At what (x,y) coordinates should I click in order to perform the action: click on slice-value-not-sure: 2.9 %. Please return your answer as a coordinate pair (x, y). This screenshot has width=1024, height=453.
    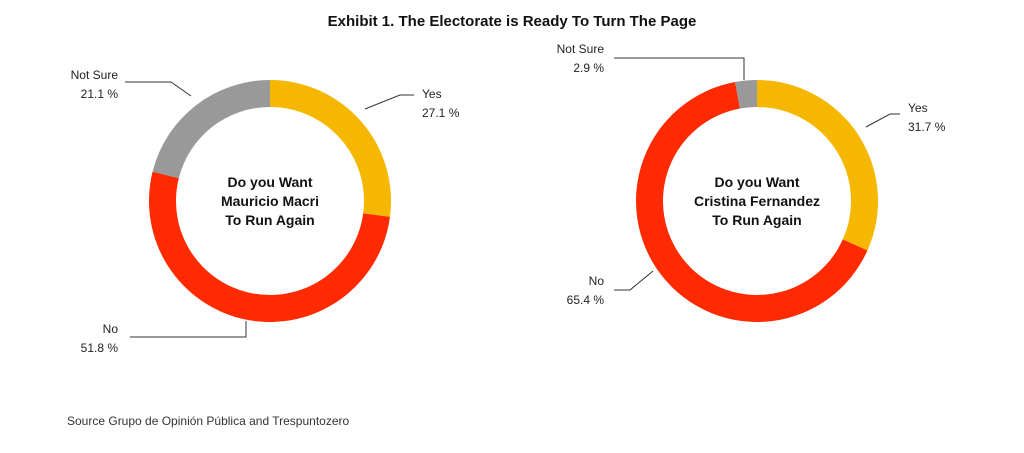
    Looking at the image, I should click on (588, 68).